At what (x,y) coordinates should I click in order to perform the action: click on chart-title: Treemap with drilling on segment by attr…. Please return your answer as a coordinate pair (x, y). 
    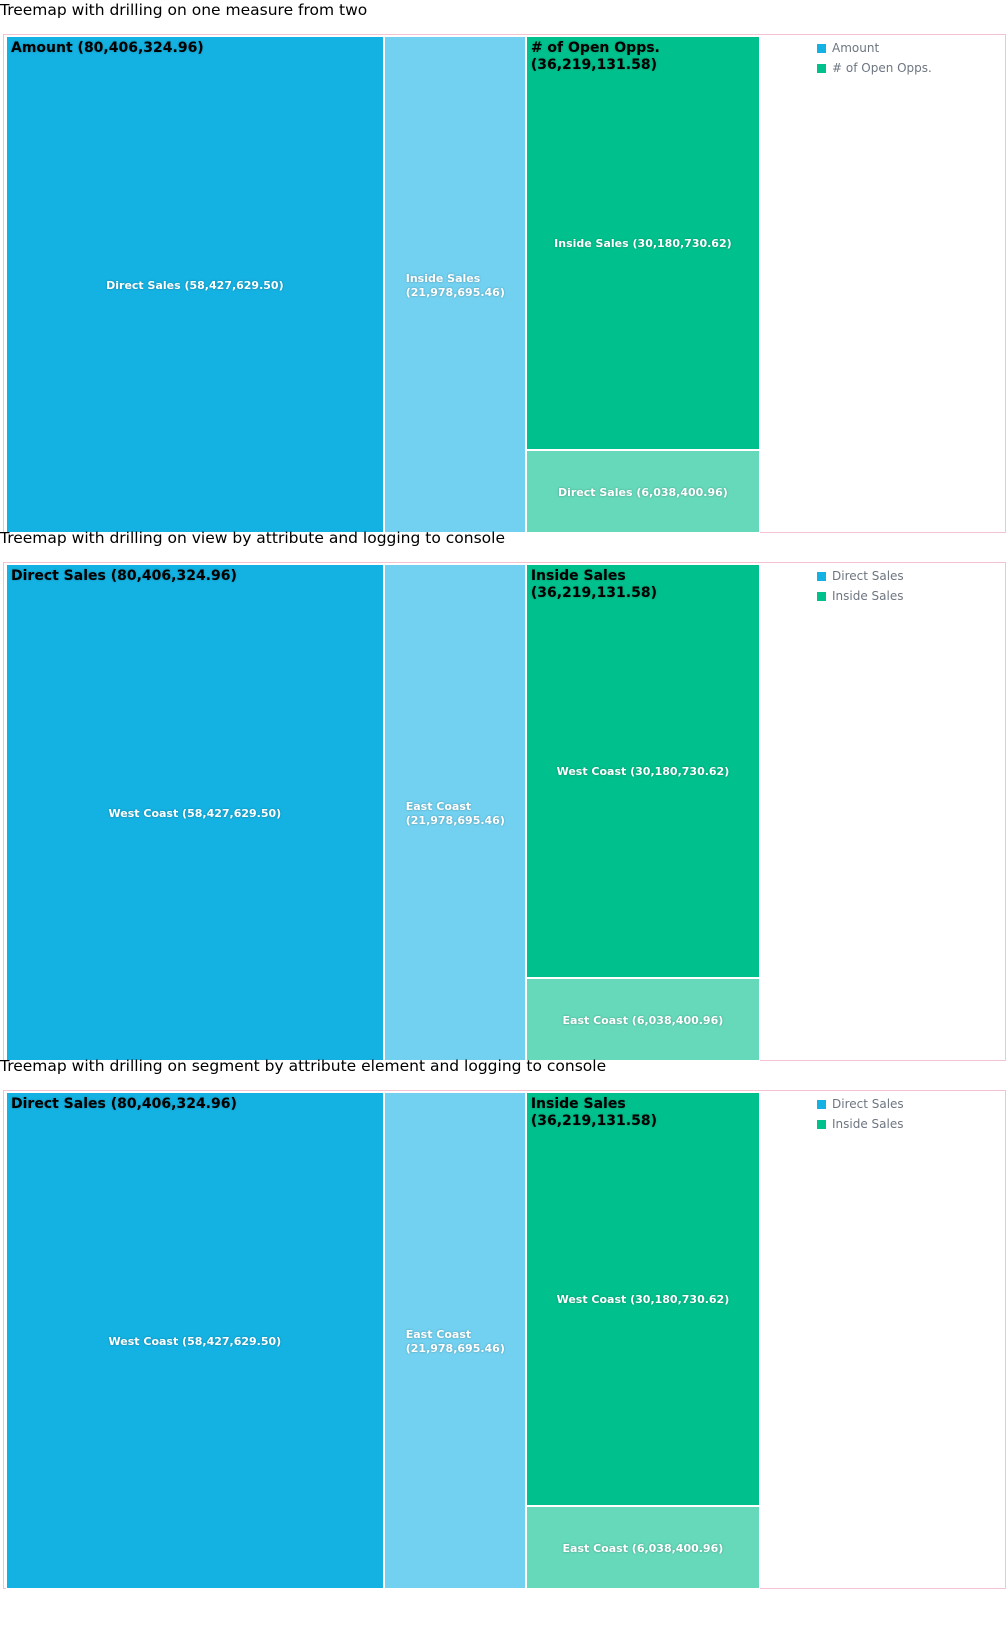
    Looking at the image, I should click on (303, 1066).